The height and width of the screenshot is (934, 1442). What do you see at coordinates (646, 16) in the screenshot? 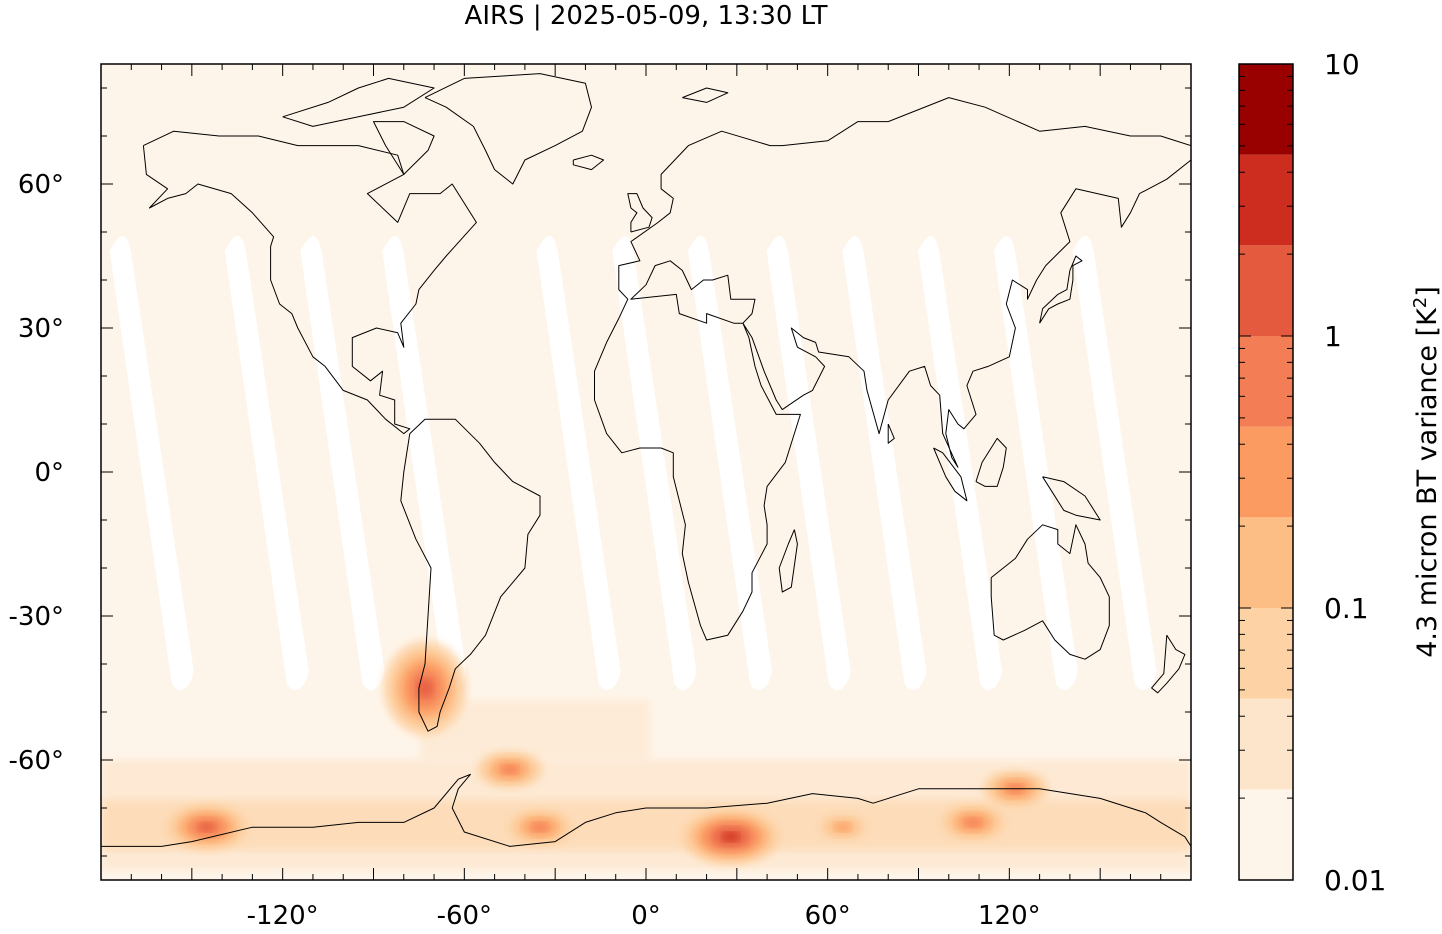
I see `chart-title: AIRS | 2025-05-09, 13:30 LT` at bounding box center [646, 16].